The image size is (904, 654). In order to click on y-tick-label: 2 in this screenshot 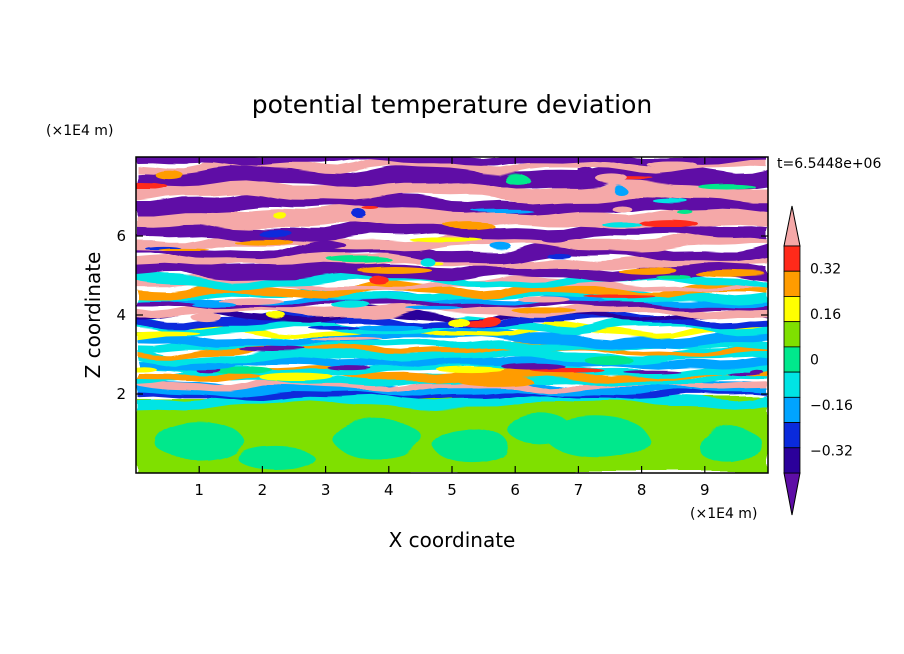, I will do `click(121, 394)`.